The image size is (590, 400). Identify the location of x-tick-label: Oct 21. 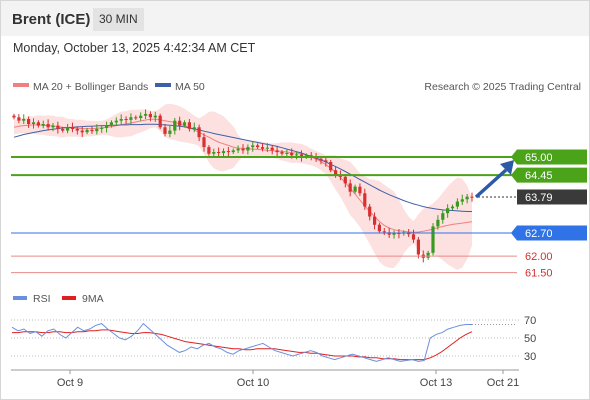
(503, 383).